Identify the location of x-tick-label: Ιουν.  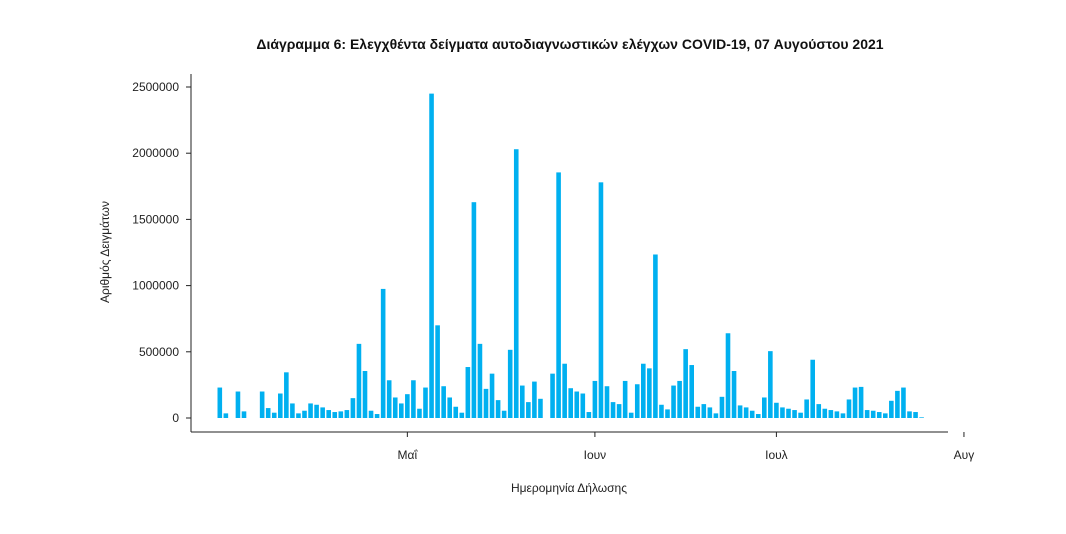
(595, 455).